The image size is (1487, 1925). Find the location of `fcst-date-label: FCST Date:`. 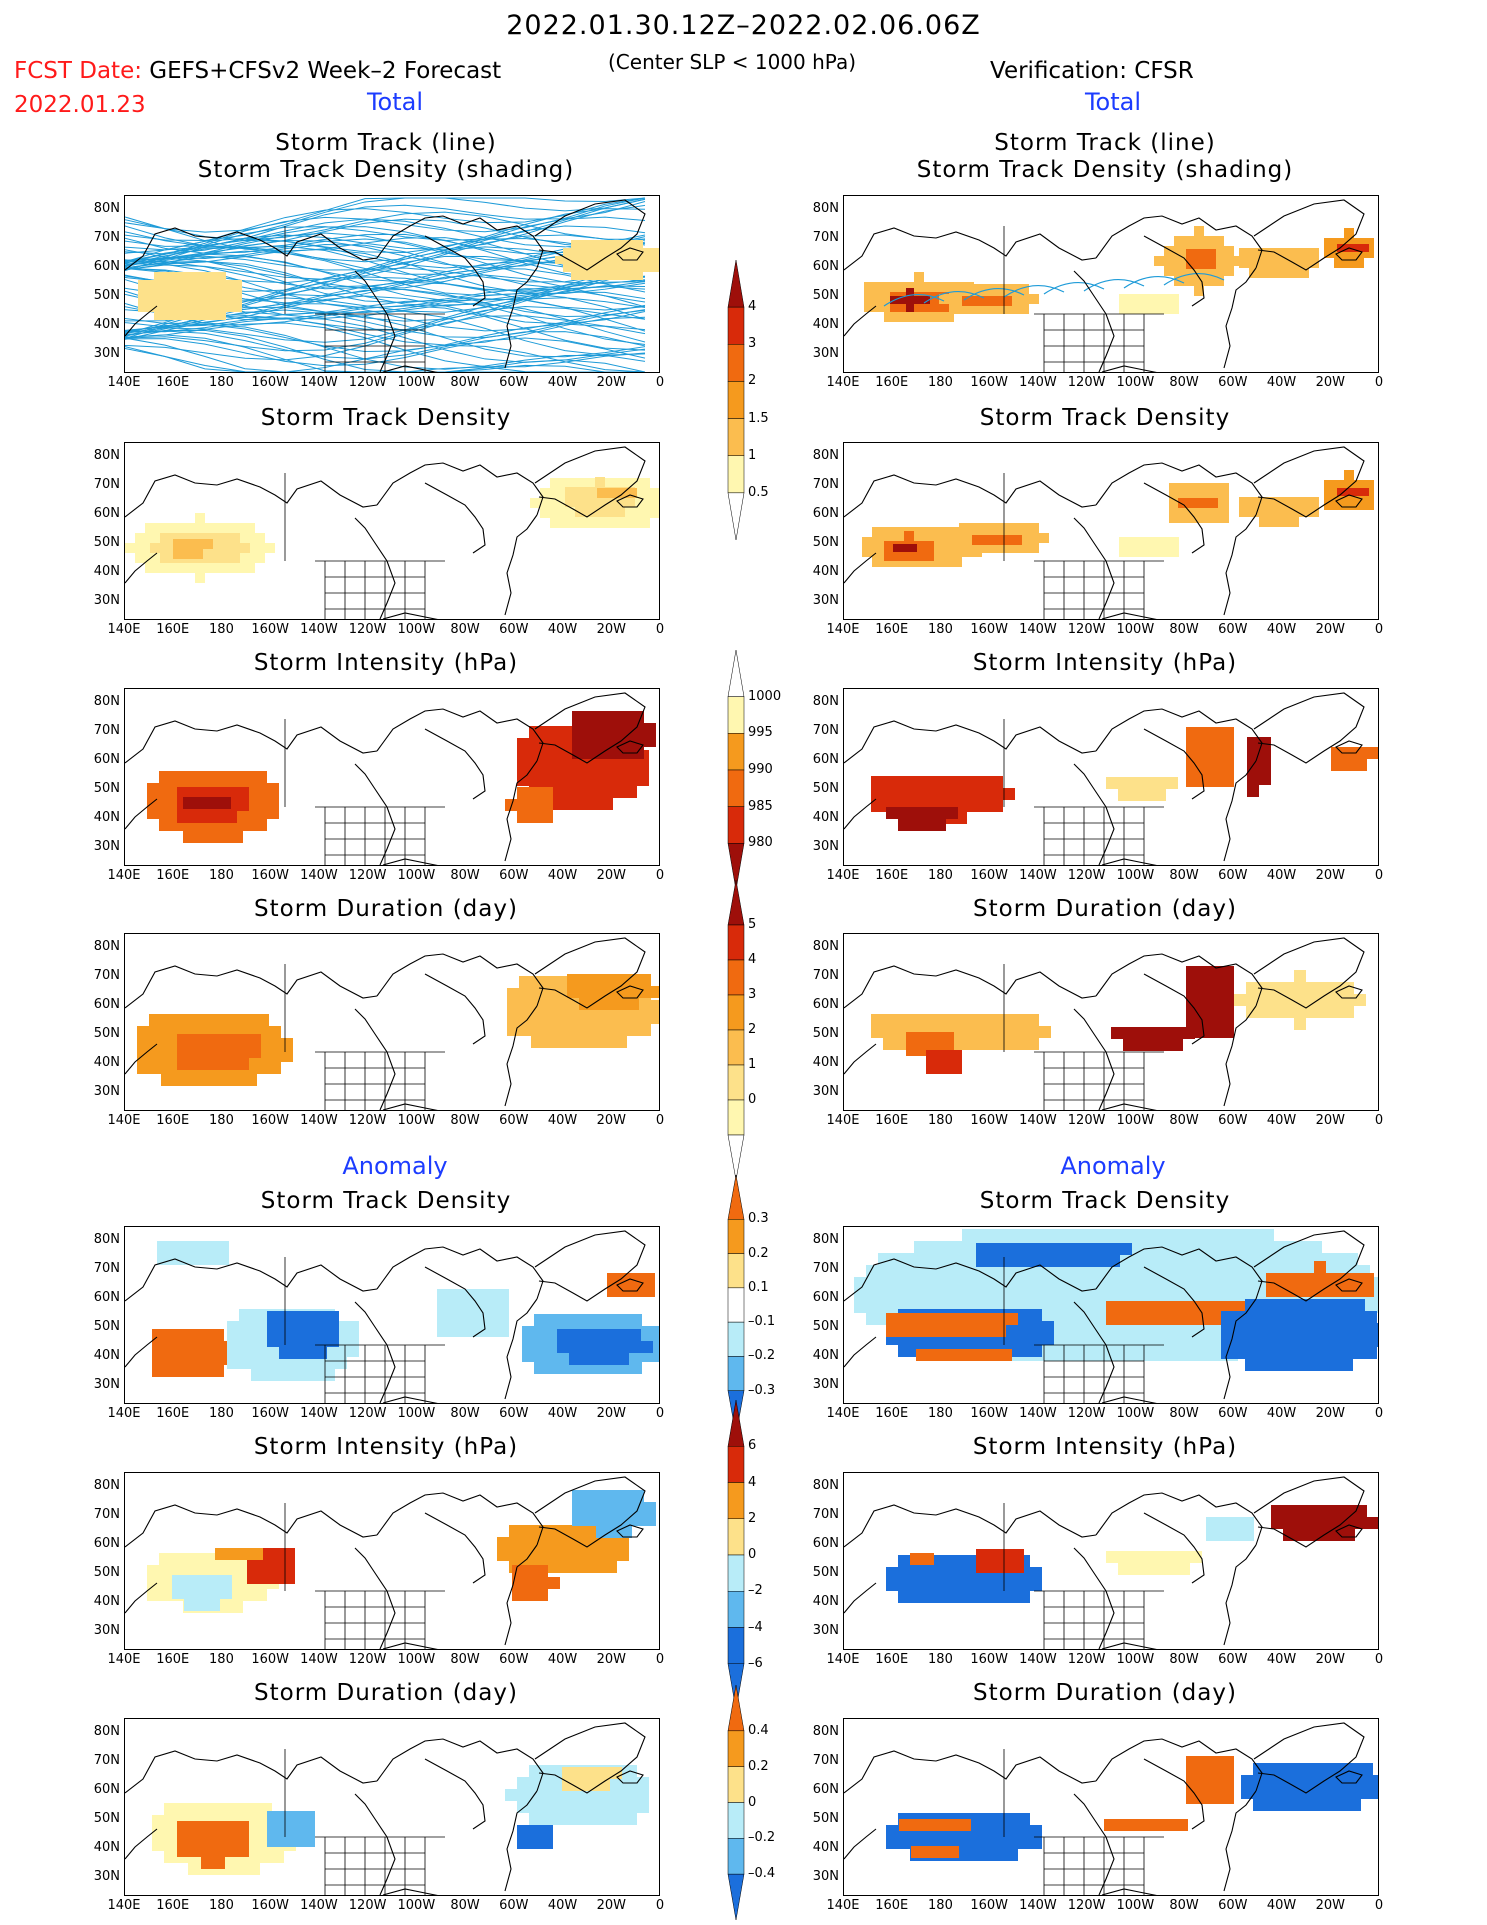

fcst-date-label: FCST Date: is located at coordinates (78, 71).